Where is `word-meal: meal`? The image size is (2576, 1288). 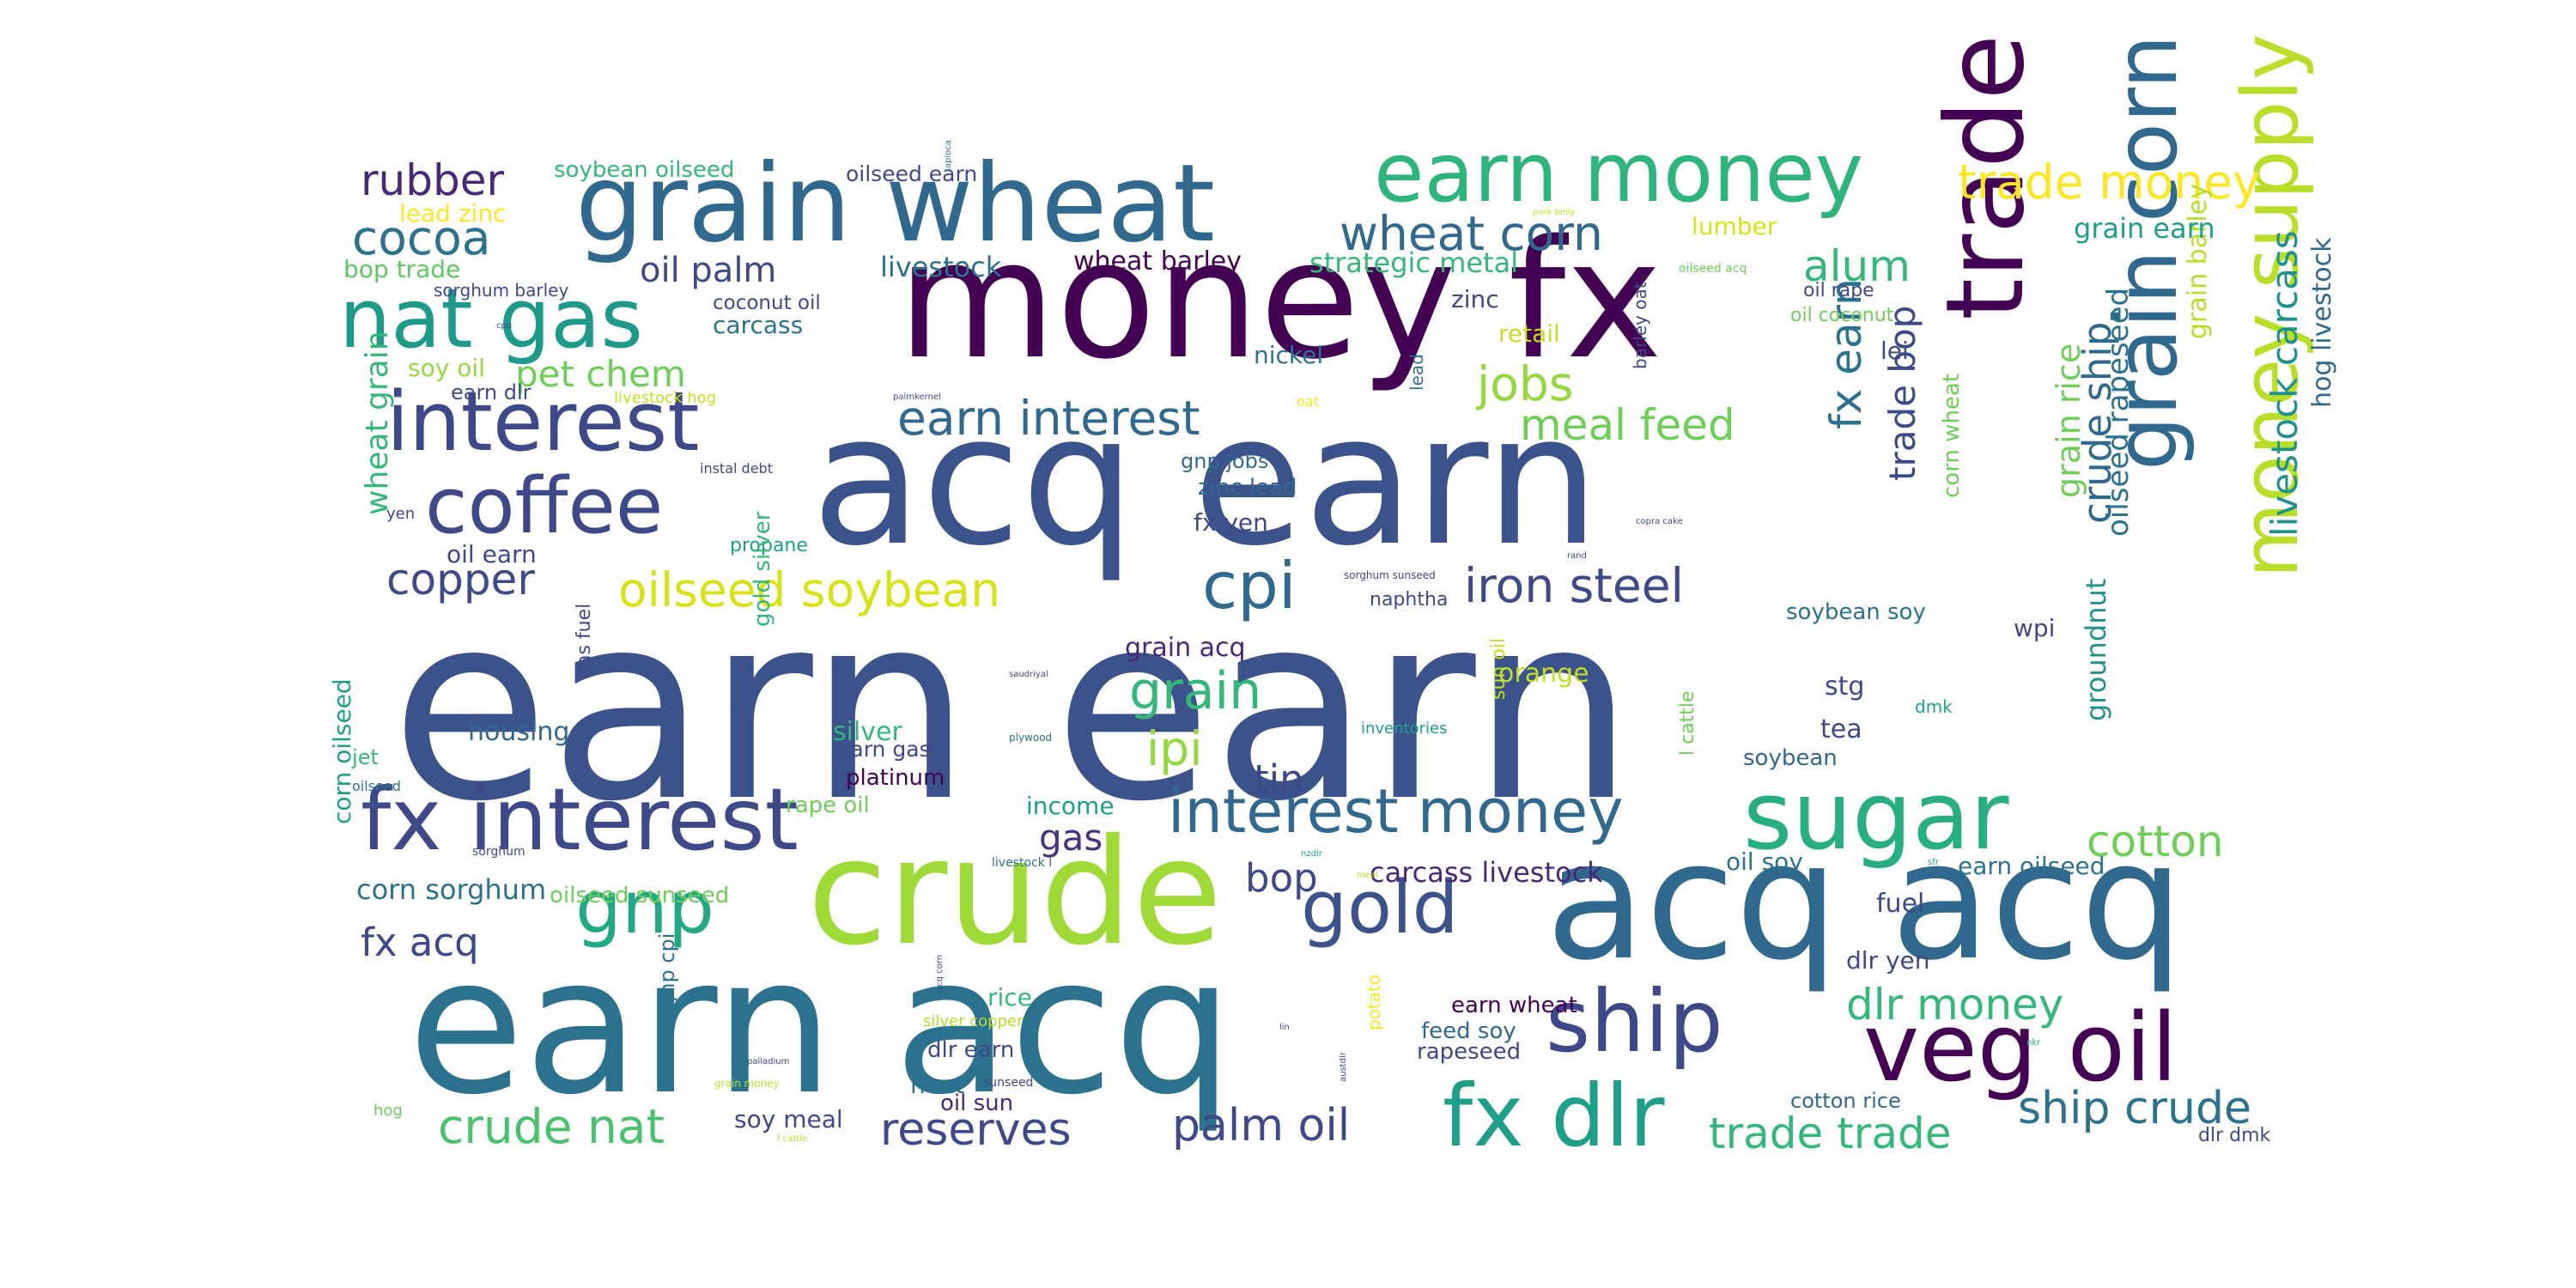 word-meal: meal is located at coordinates (1367, 876).